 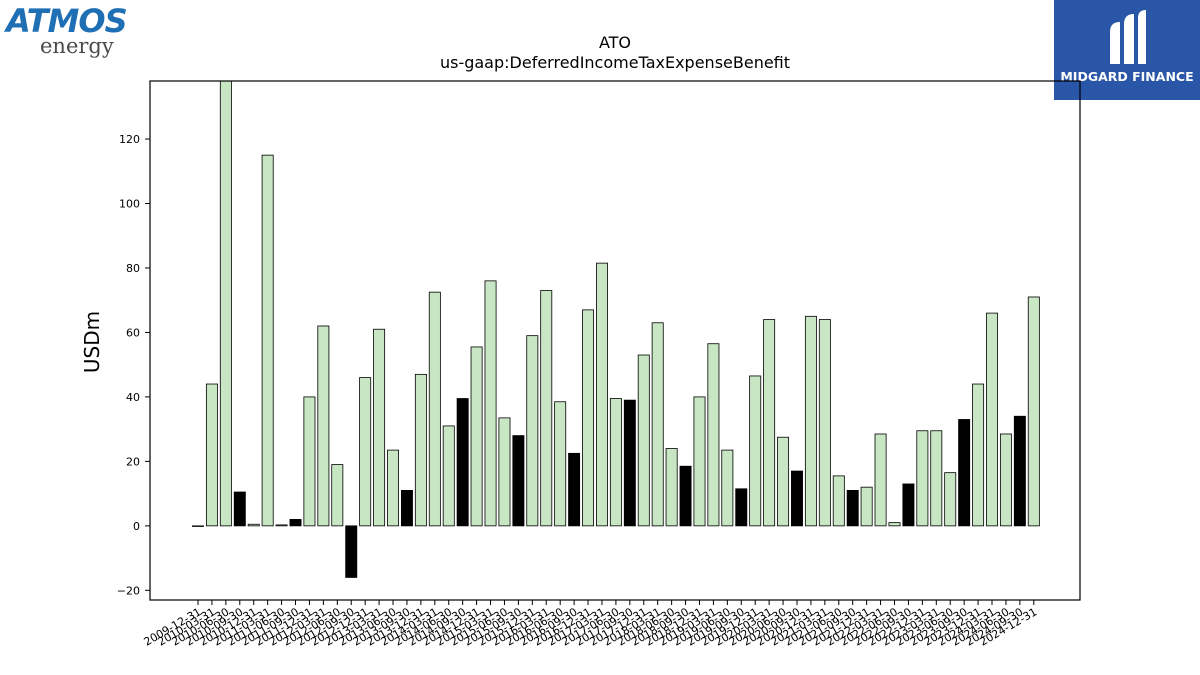 What do you see at coordinates (615, 62) in the screenshot?
I see `chart-subtitle: us-gaap:DeferredIncomeTaxExpenseBenefit` at bounding box center [615, 62].